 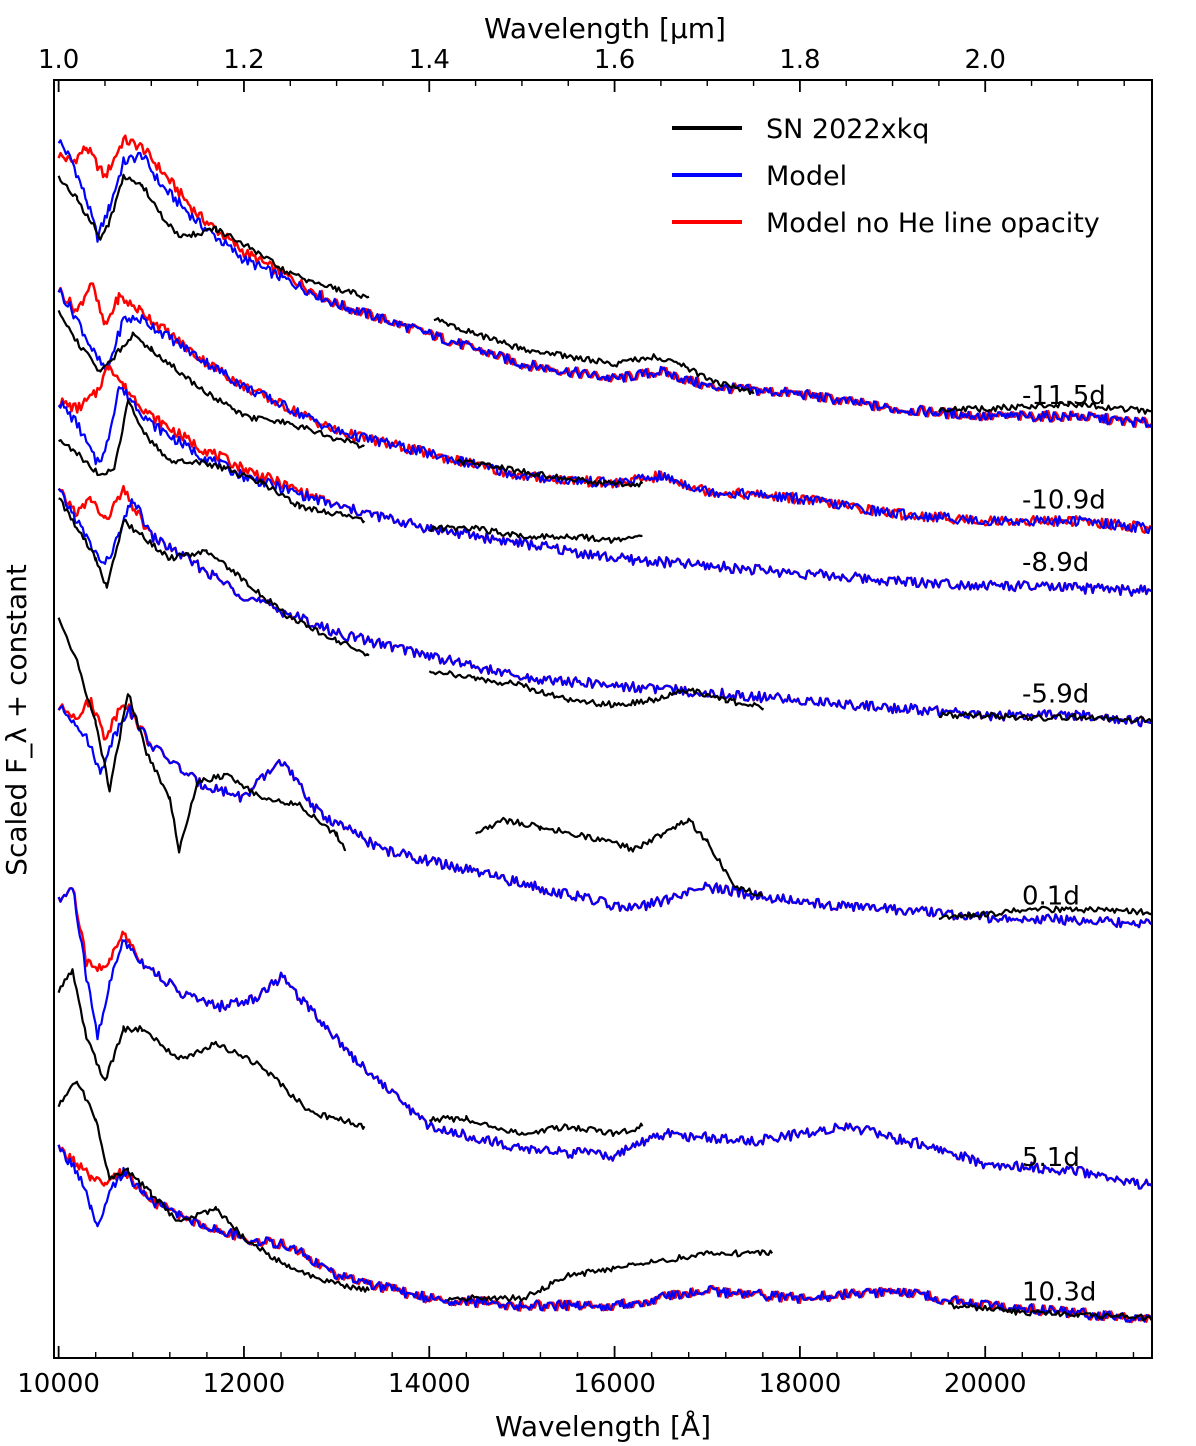 What do you see at coordinates (429, 1384) in the screenshot?
I see `x-tick-label: 14000` at bounding box center [429, 1384].